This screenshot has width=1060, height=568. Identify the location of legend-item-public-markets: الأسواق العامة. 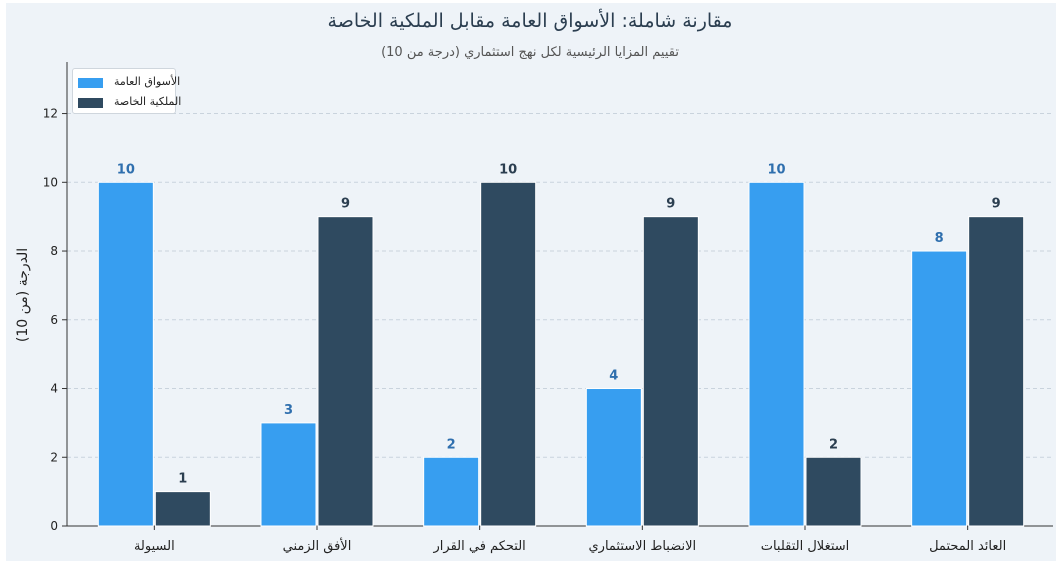
(129, 83).